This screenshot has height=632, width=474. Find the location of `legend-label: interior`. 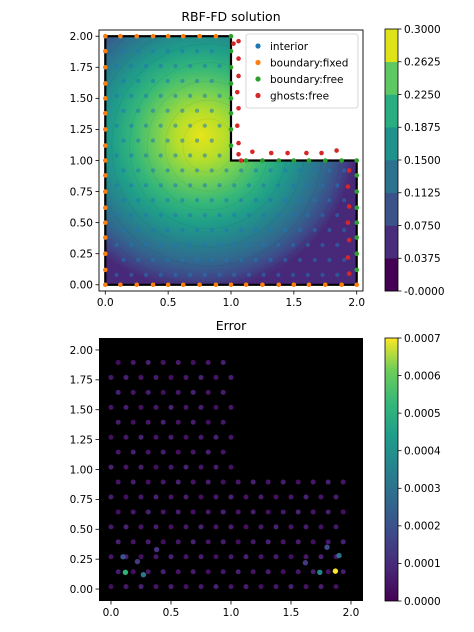

legend-label: interior is located at coordinates (289, 47).